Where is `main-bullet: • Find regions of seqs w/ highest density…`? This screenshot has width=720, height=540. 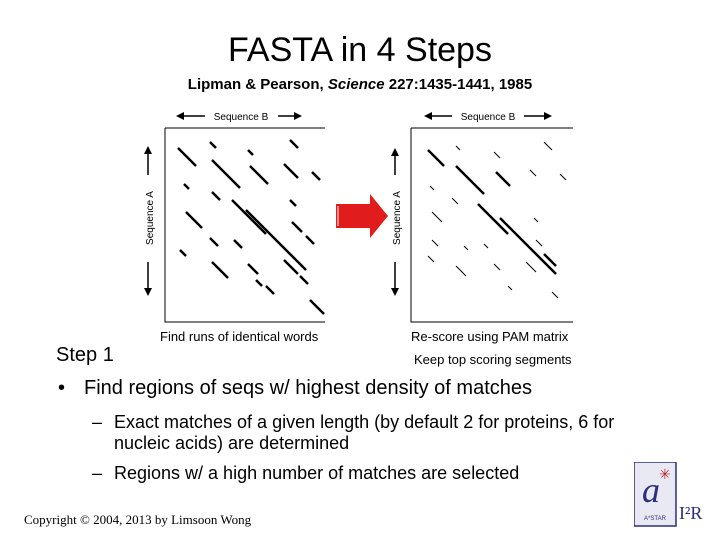 main-bullet: • Find regions of seqs w/ highest density… is located at coordinates (295, 388).